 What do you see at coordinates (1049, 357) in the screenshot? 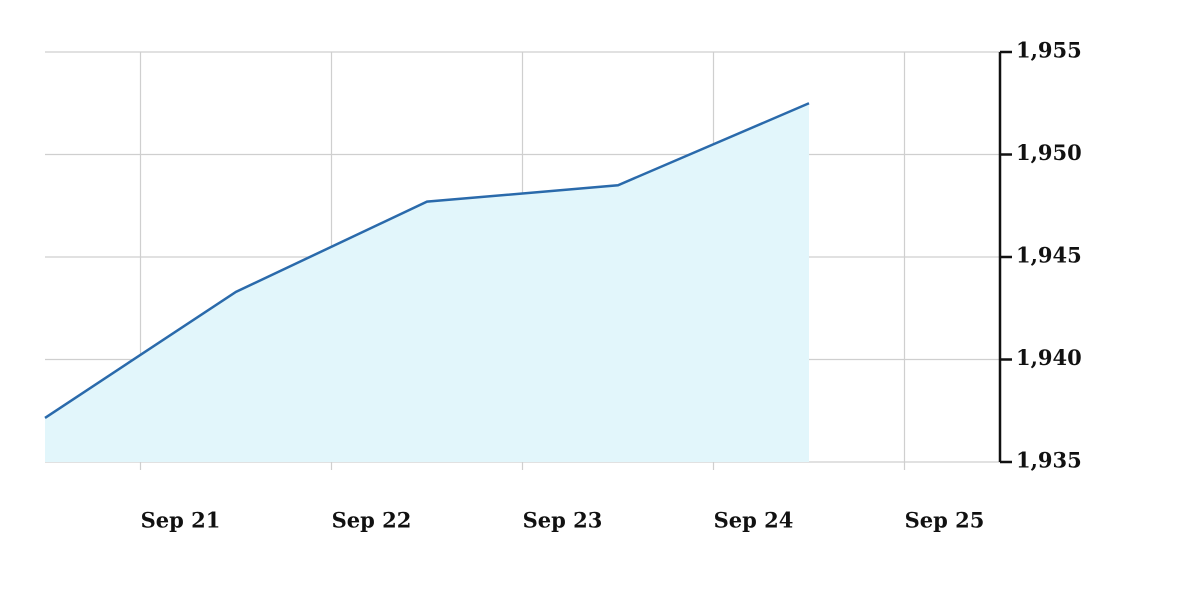
I see `y-tick-label: 1,940` at bounding box center [1049, 357].